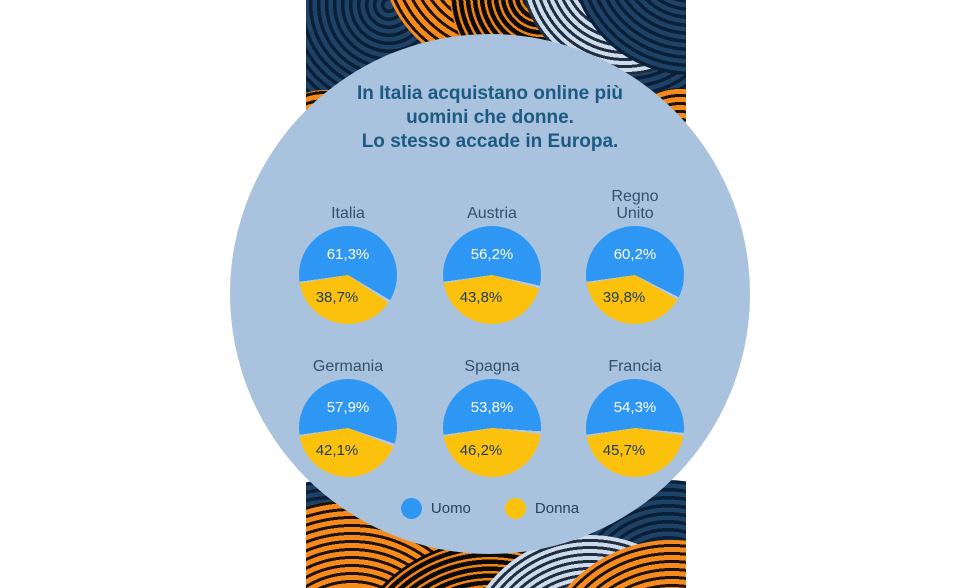 This screenshot has height=588, width=980. I want to click on legend-label: Uomo, so click(450, 508).